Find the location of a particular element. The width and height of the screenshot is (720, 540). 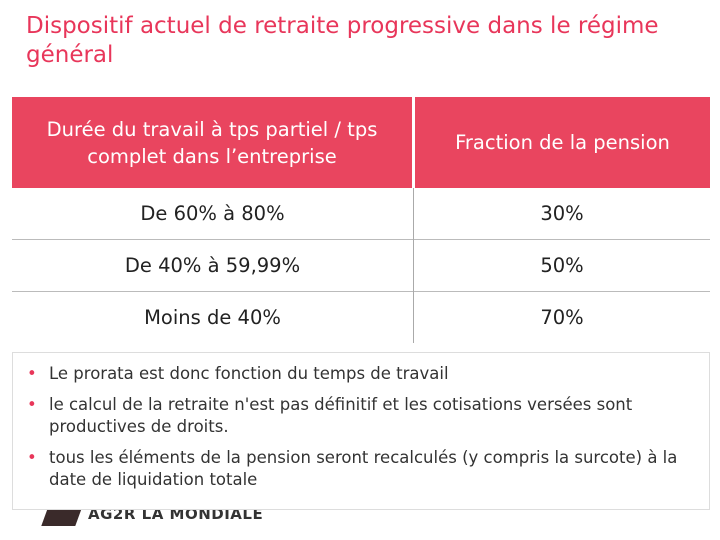

cell: De 40% à 59,99% is located at coordinates (213, 265).